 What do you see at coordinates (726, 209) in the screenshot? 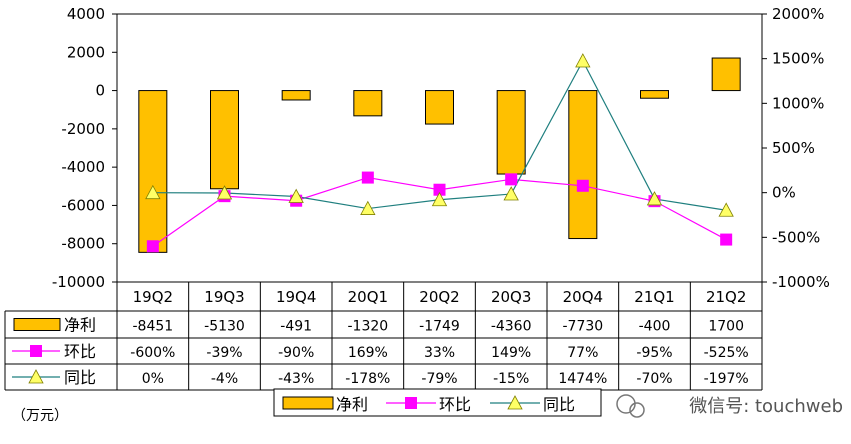
I see `marker-同比-21Q2` at bounding box center [726, 209].